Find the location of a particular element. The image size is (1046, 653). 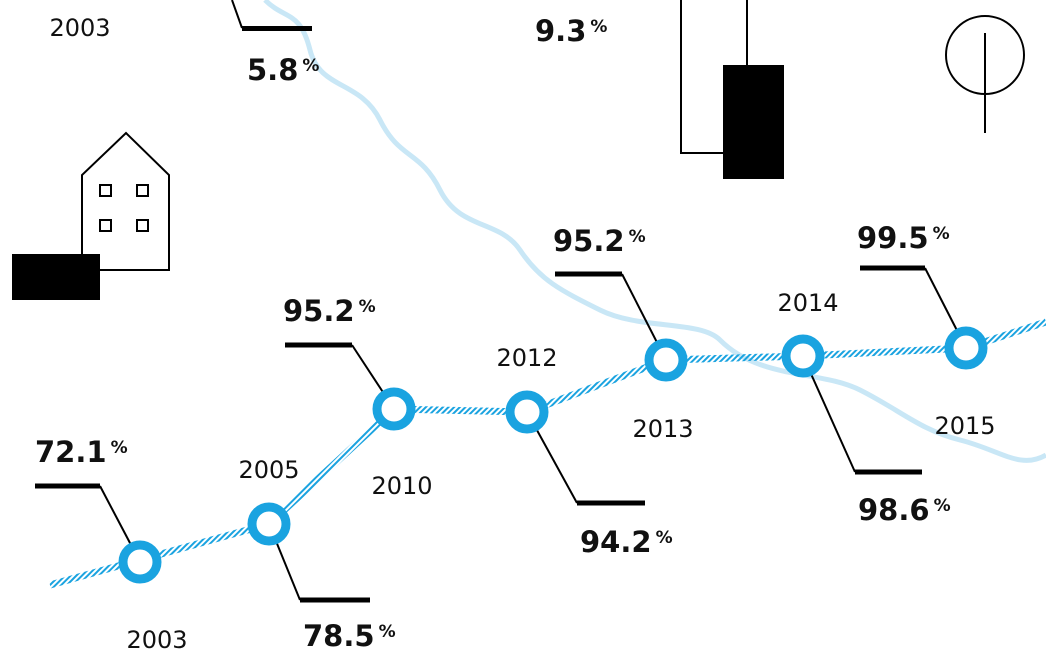

value-label: 99.5% is located at coordinates (903, 238).